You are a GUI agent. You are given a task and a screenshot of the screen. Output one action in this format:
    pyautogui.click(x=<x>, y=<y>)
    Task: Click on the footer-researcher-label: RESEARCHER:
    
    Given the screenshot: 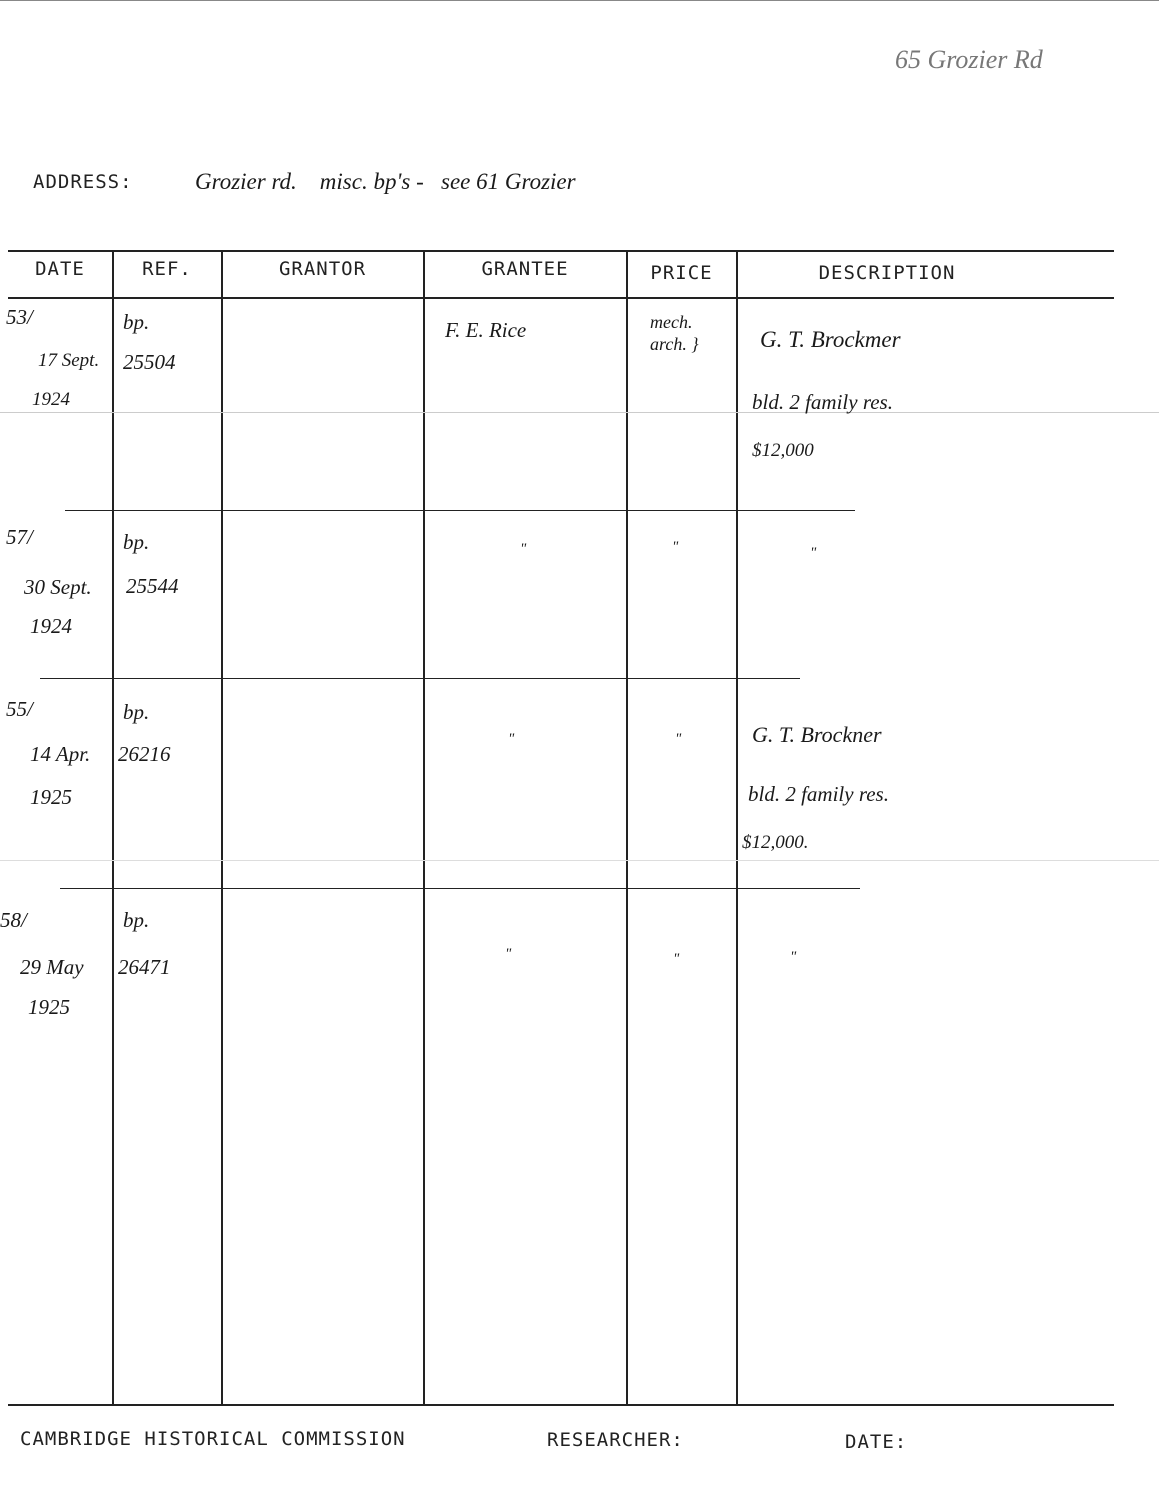 What is the action you would take?
    pyautogui.click(x=615, y=1440)
    